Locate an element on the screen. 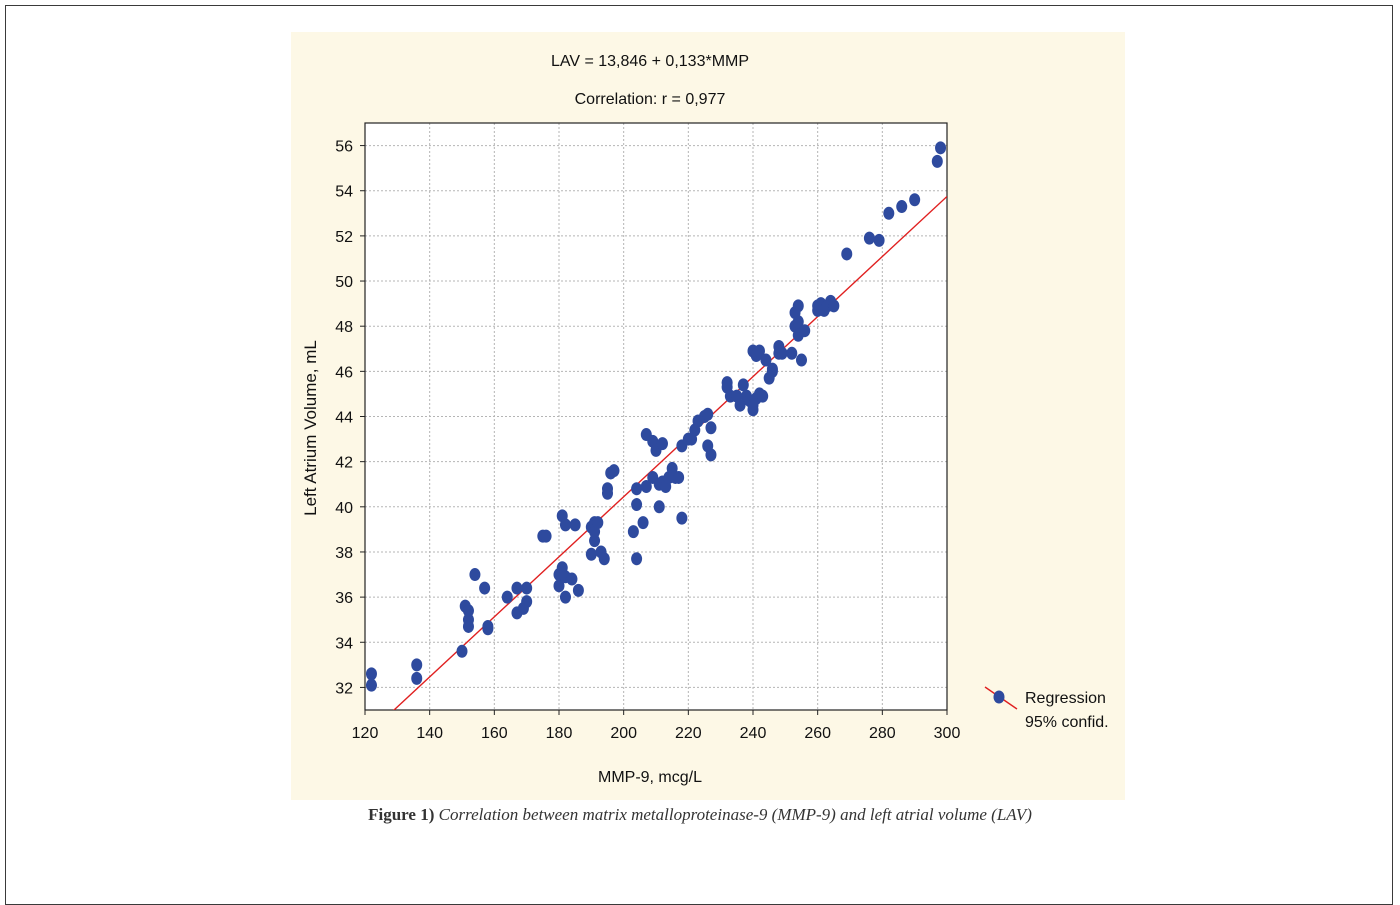 The image size is (1400, 905). y-tick-label: 34 is located at coordinates (344, 643).